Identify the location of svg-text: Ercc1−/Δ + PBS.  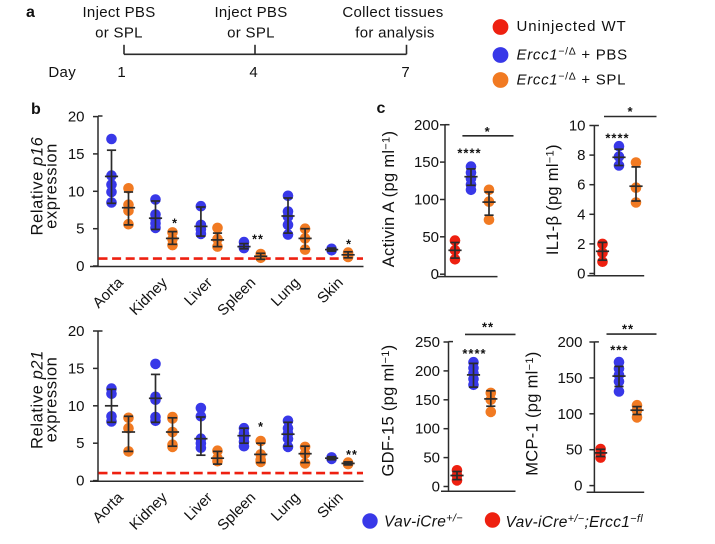
(572, 55).